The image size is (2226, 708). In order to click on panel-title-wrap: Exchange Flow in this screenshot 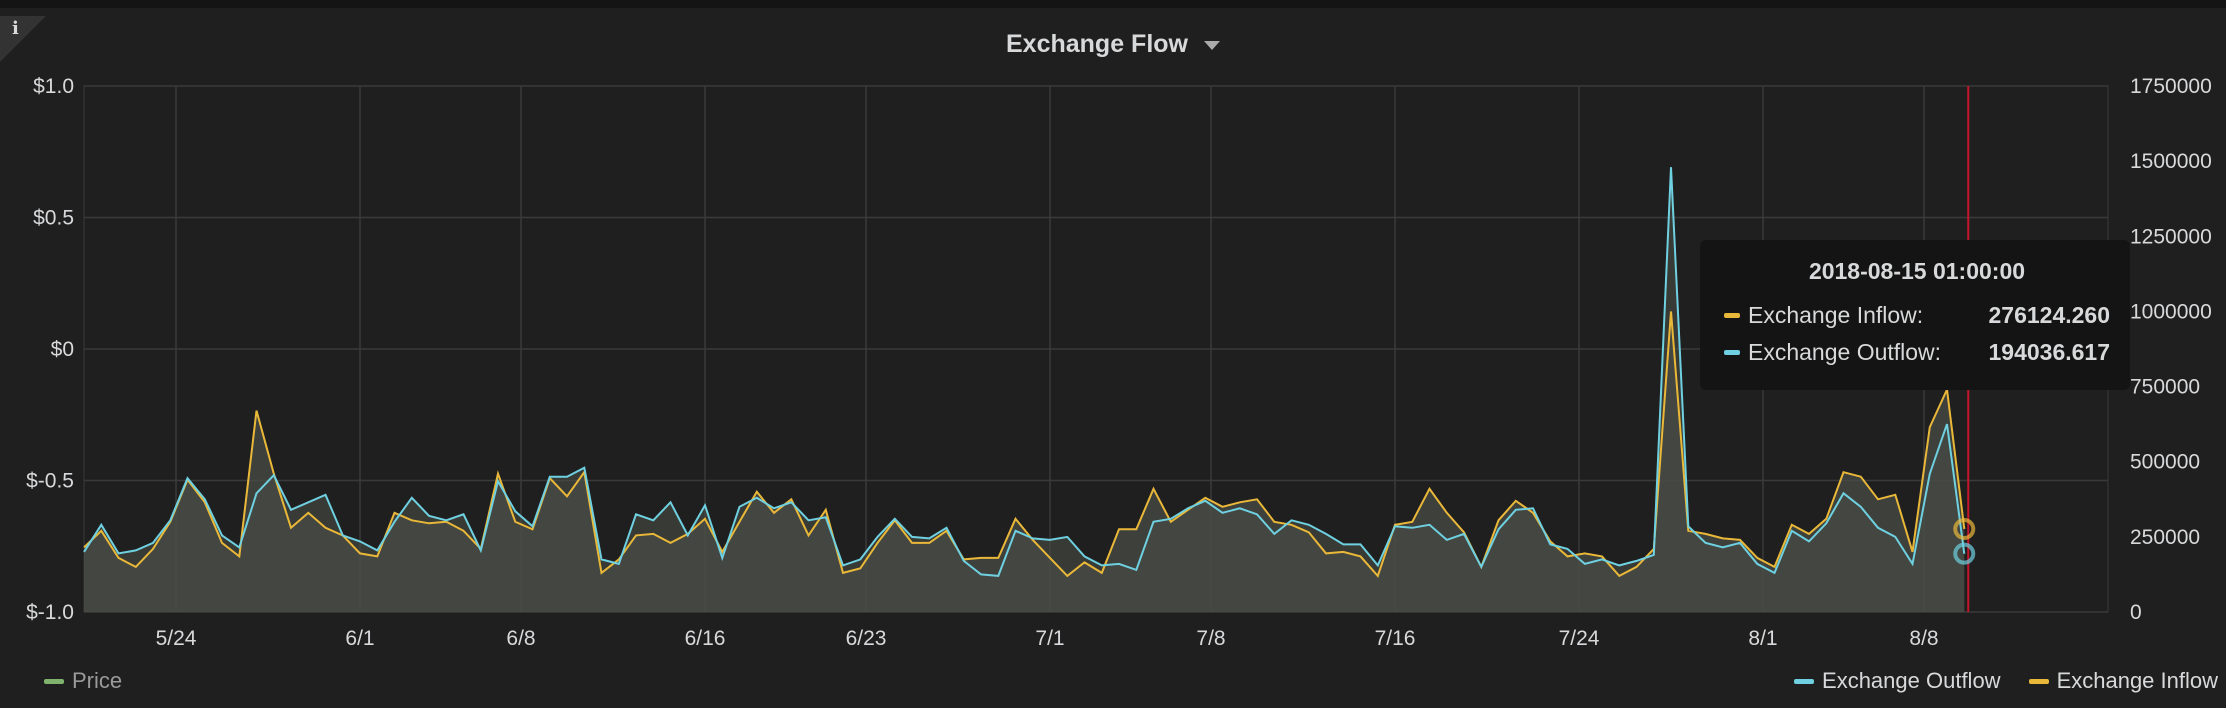, I will do `click(1113, 44)`.